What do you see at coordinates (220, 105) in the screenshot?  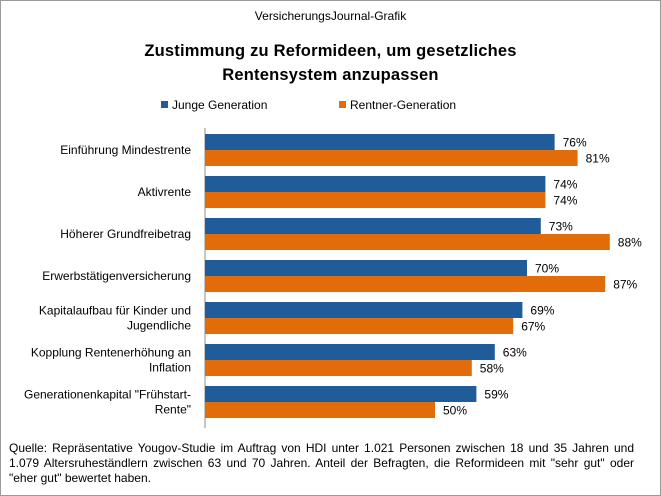 I see `legend-label-junge-generation: Junge Generation` at bounding box center [220, 105].